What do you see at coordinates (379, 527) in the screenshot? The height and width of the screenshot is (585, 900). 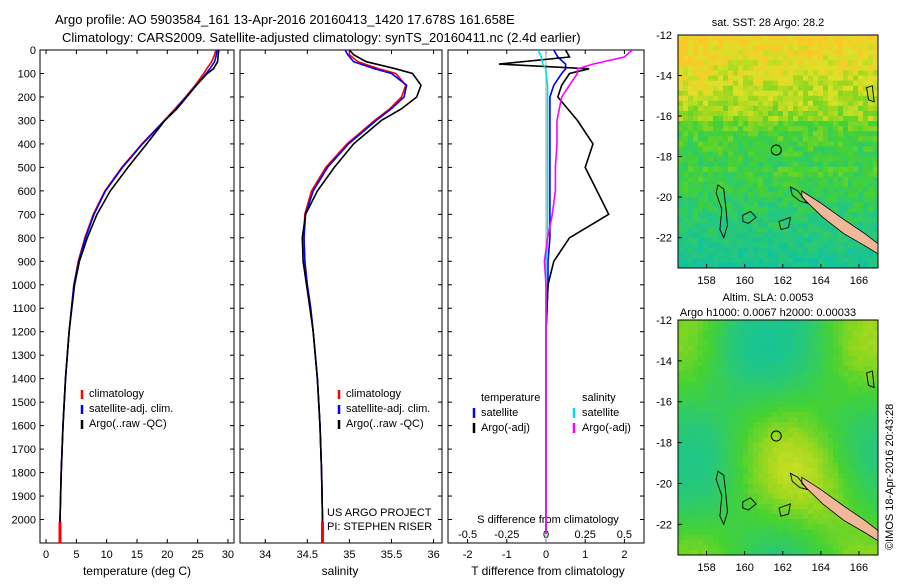 I see `pi-credit: PI: STEPHEN RISER` at bounding box center [379, 527].